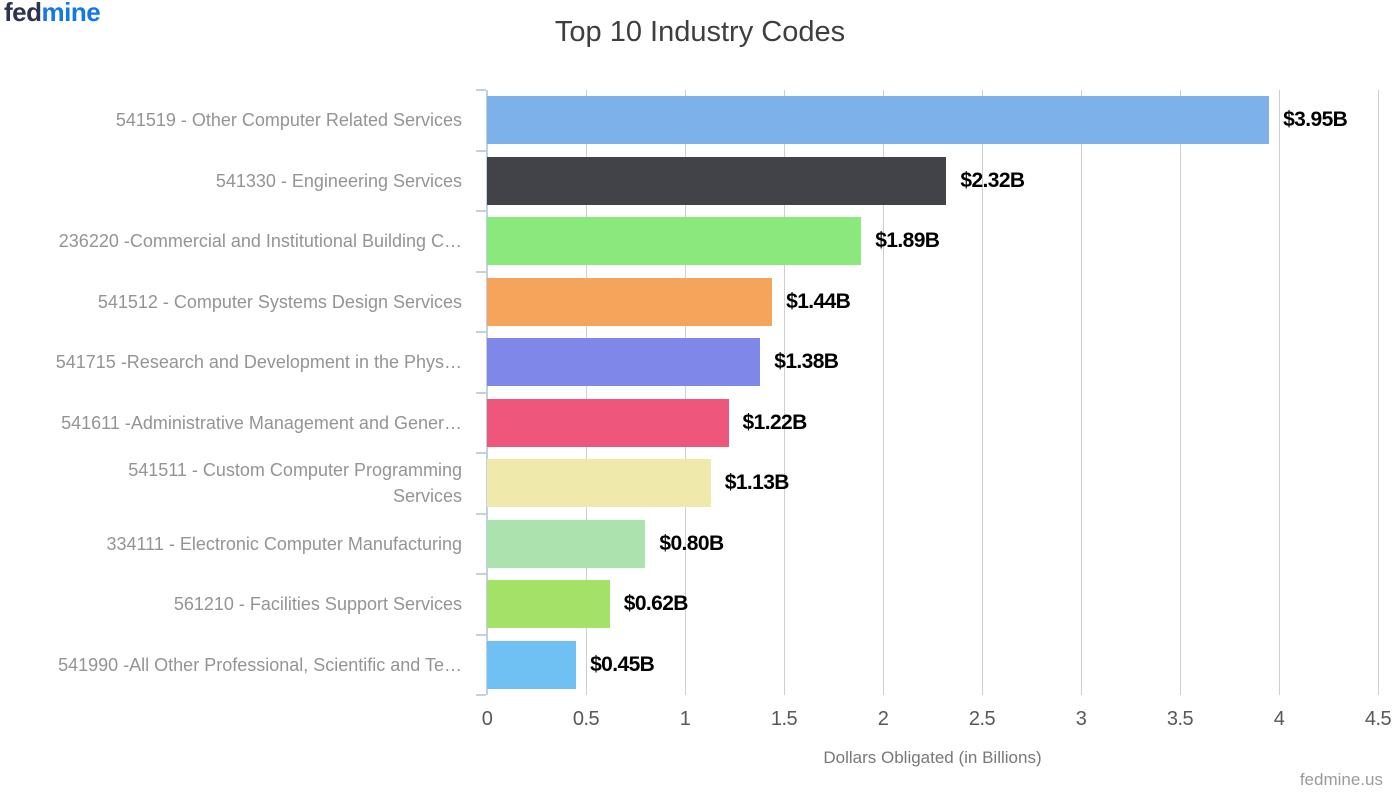 This screenshot has width=1400, height=800. What do you see at coordinates (883, 719) in the screenshot?
I see `x-tick-label: 2` at bounding box center [883, 719].